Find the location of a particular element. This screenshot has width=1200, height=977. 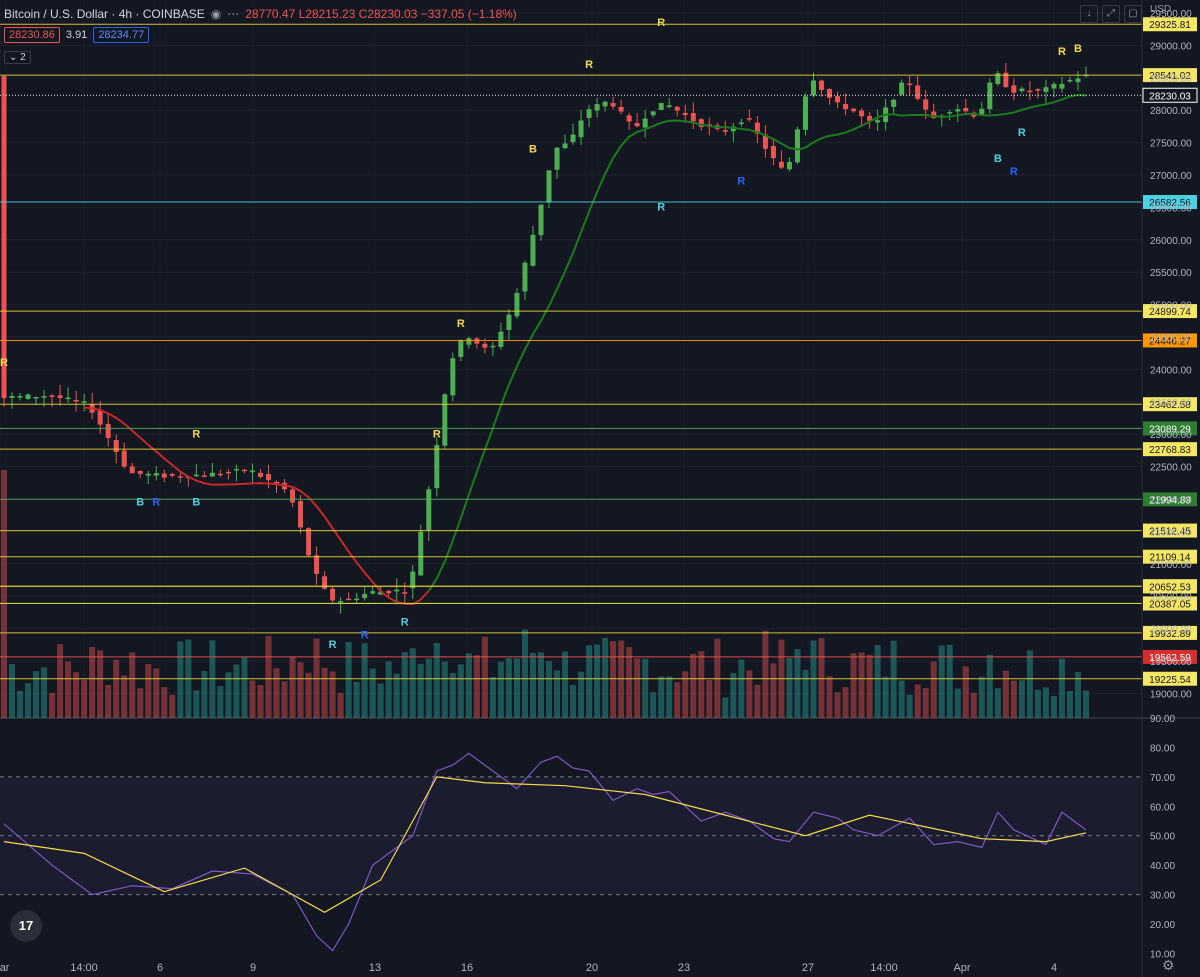

price-tick-label: 21500.00 is located at coordinates (1171, 532).